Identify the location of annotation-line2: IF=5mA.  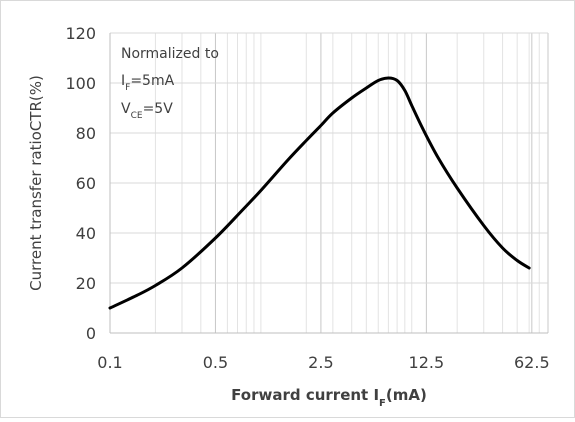
(148, 83).